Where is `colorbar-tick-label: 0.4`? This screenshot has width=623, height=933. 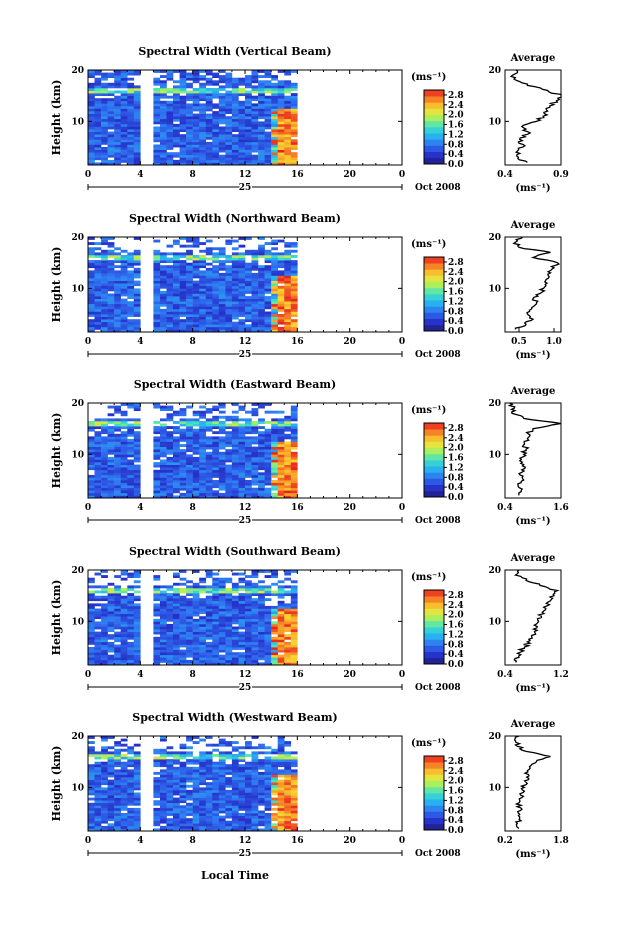
colorbar-tick-label: 0.4 is located at coordinates (456, 488).